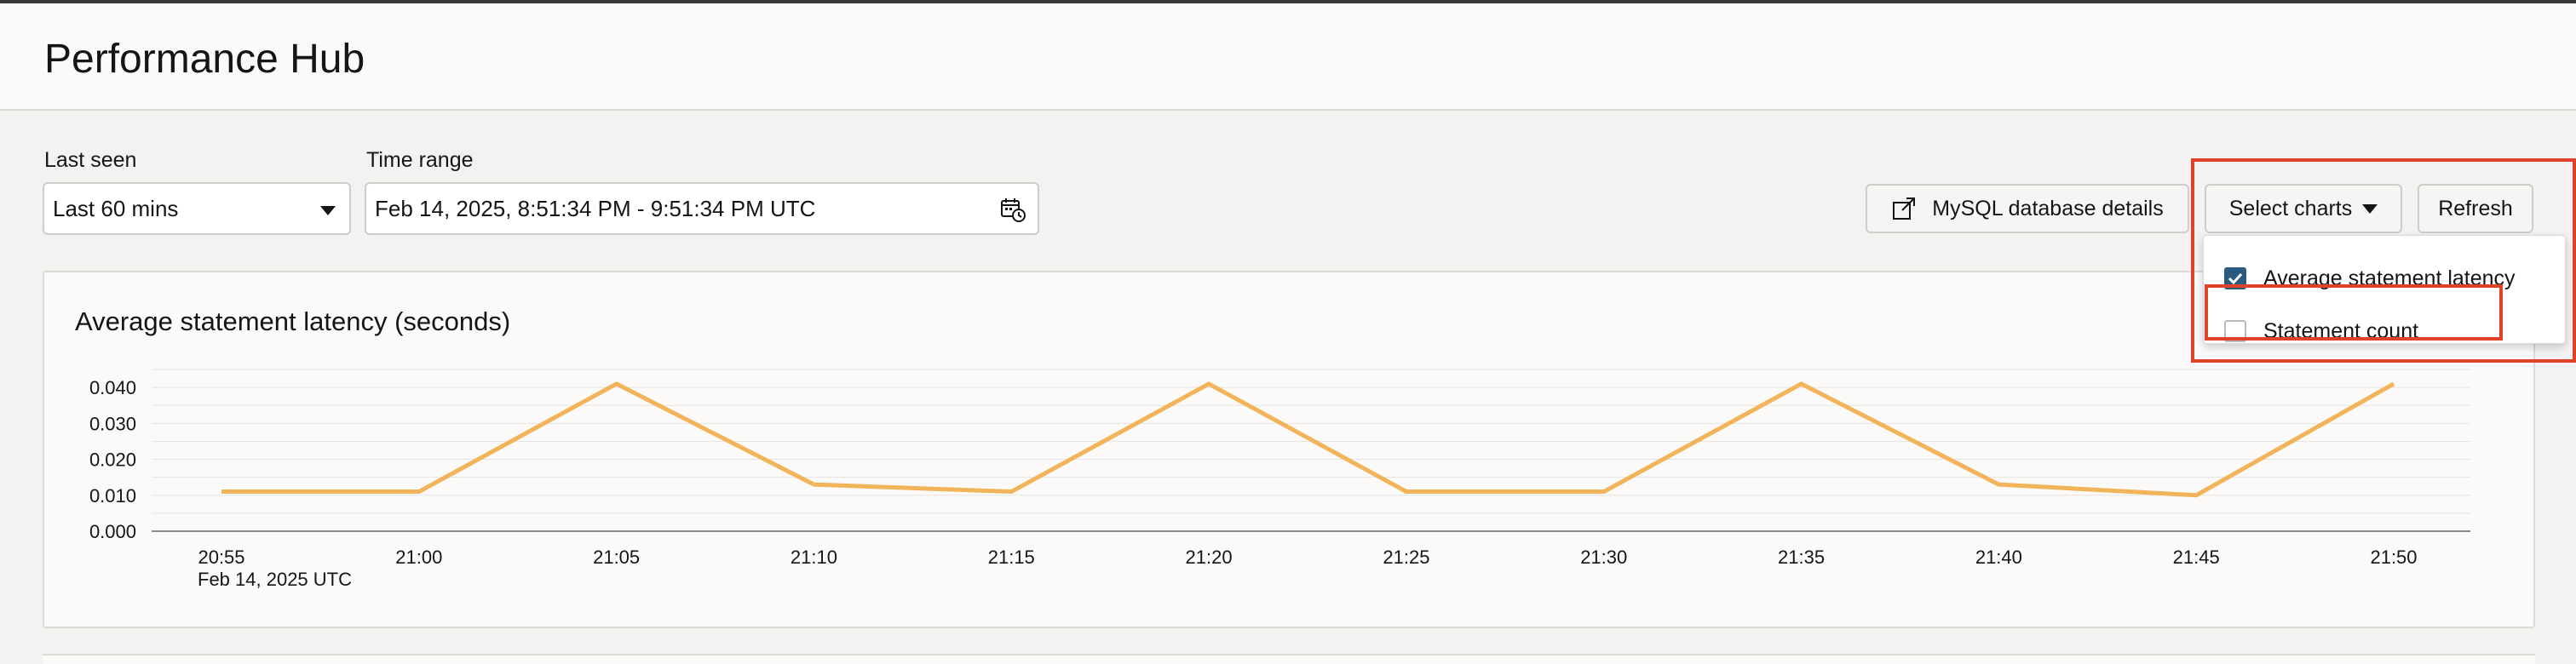 The height and width of the screenshot is (664, 2576). What do you see at coordinates (1012, 557) in the screenshot?
I see `x-tick-label: 21:15` at bounding box center [1012, 557].